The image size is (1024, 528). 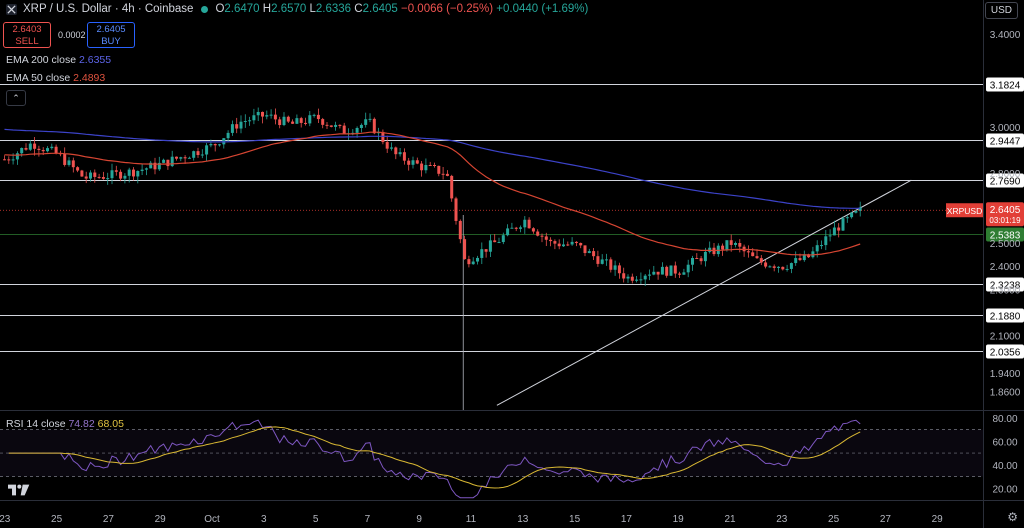 I want to click on price-tick-label: 1.8600, so click(x=1005, y=392).